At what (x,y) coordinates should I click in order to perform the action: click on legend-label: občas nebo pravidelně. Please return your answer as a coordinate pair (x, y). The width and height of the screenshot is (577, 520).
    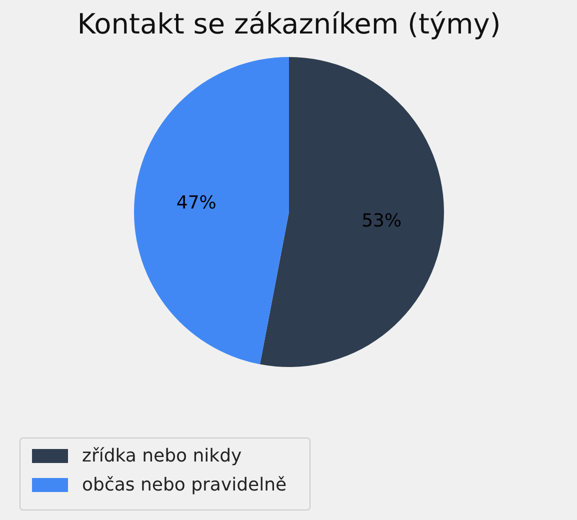
    Looking at the image, I should click on (184, 485).